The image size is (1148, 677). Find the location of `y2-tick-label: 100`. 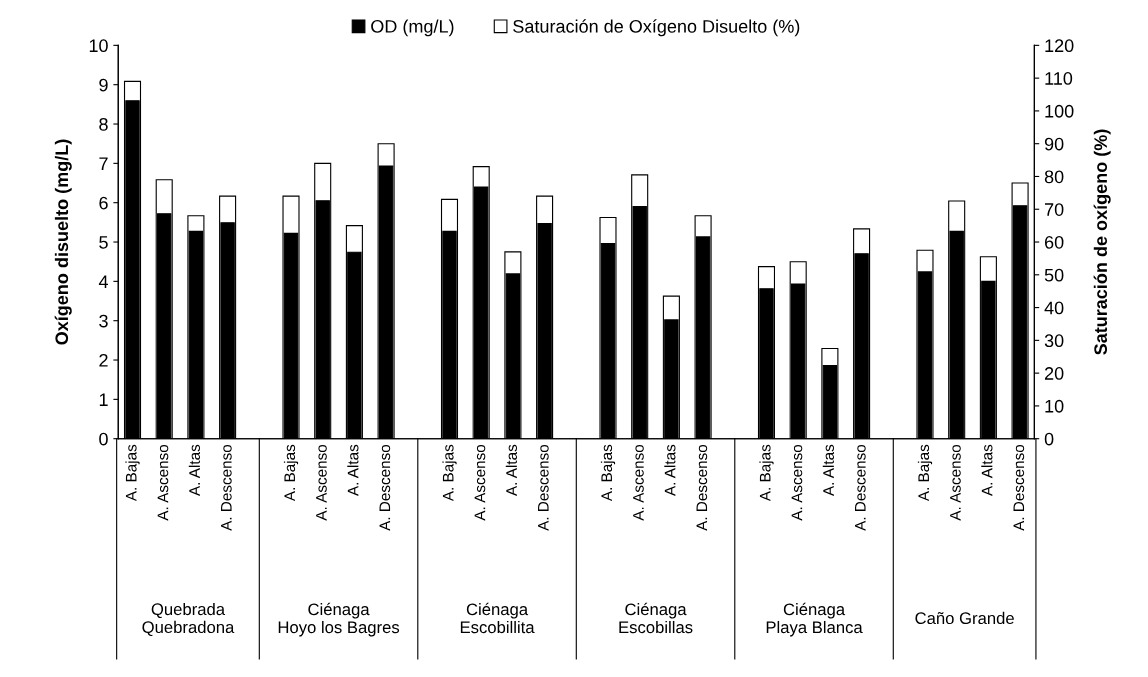

y2-tick-label: 100 is located at coordinates (1059, 111).